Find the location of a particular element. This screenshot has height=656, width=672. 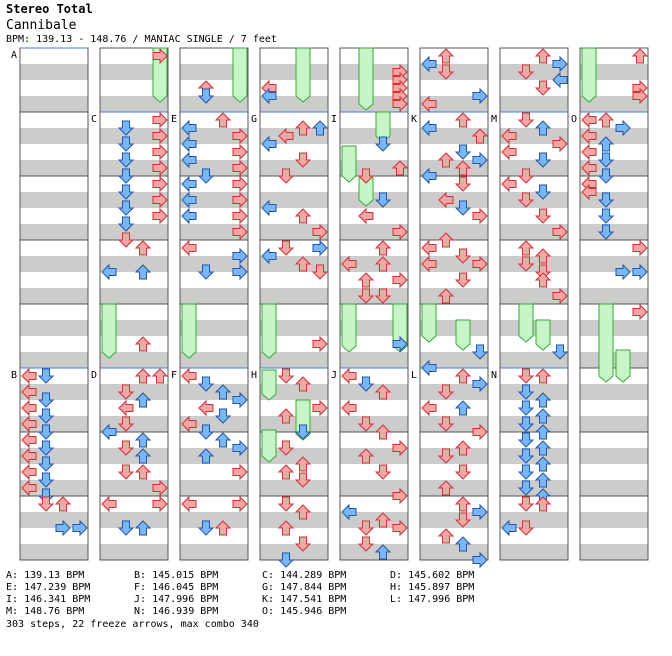

bpm-marker-label: F is located at coordinates (174, 375).